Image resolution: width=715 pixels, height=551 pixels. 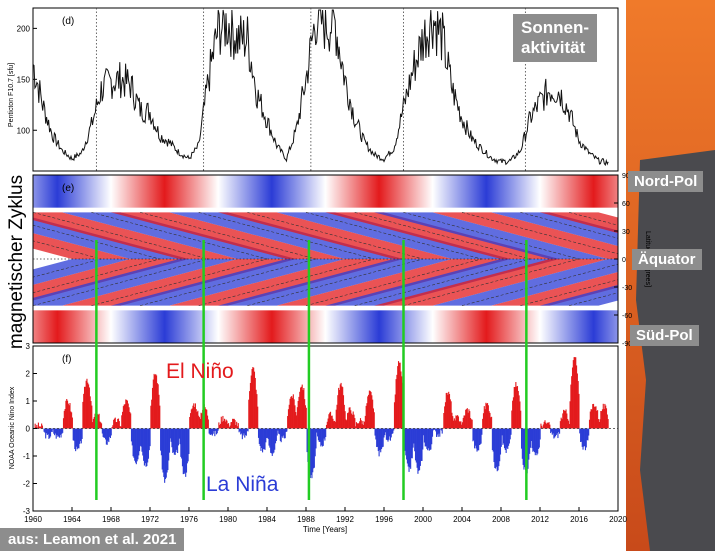 What do you see at coordinates (462, 519) in the screenshot?
I see `x-tick-label: 2004` at bounding box center [462, 519].